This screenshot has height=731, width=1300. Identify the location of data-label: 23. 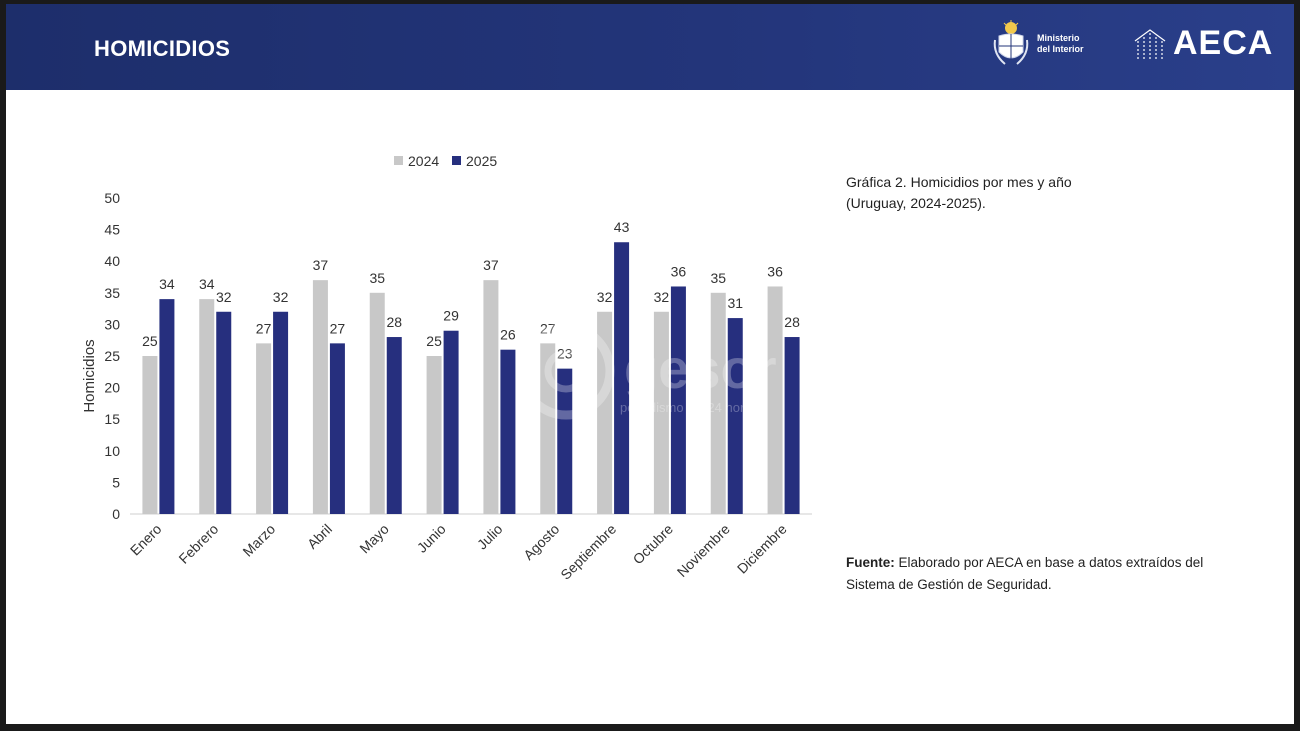
(565, 354).